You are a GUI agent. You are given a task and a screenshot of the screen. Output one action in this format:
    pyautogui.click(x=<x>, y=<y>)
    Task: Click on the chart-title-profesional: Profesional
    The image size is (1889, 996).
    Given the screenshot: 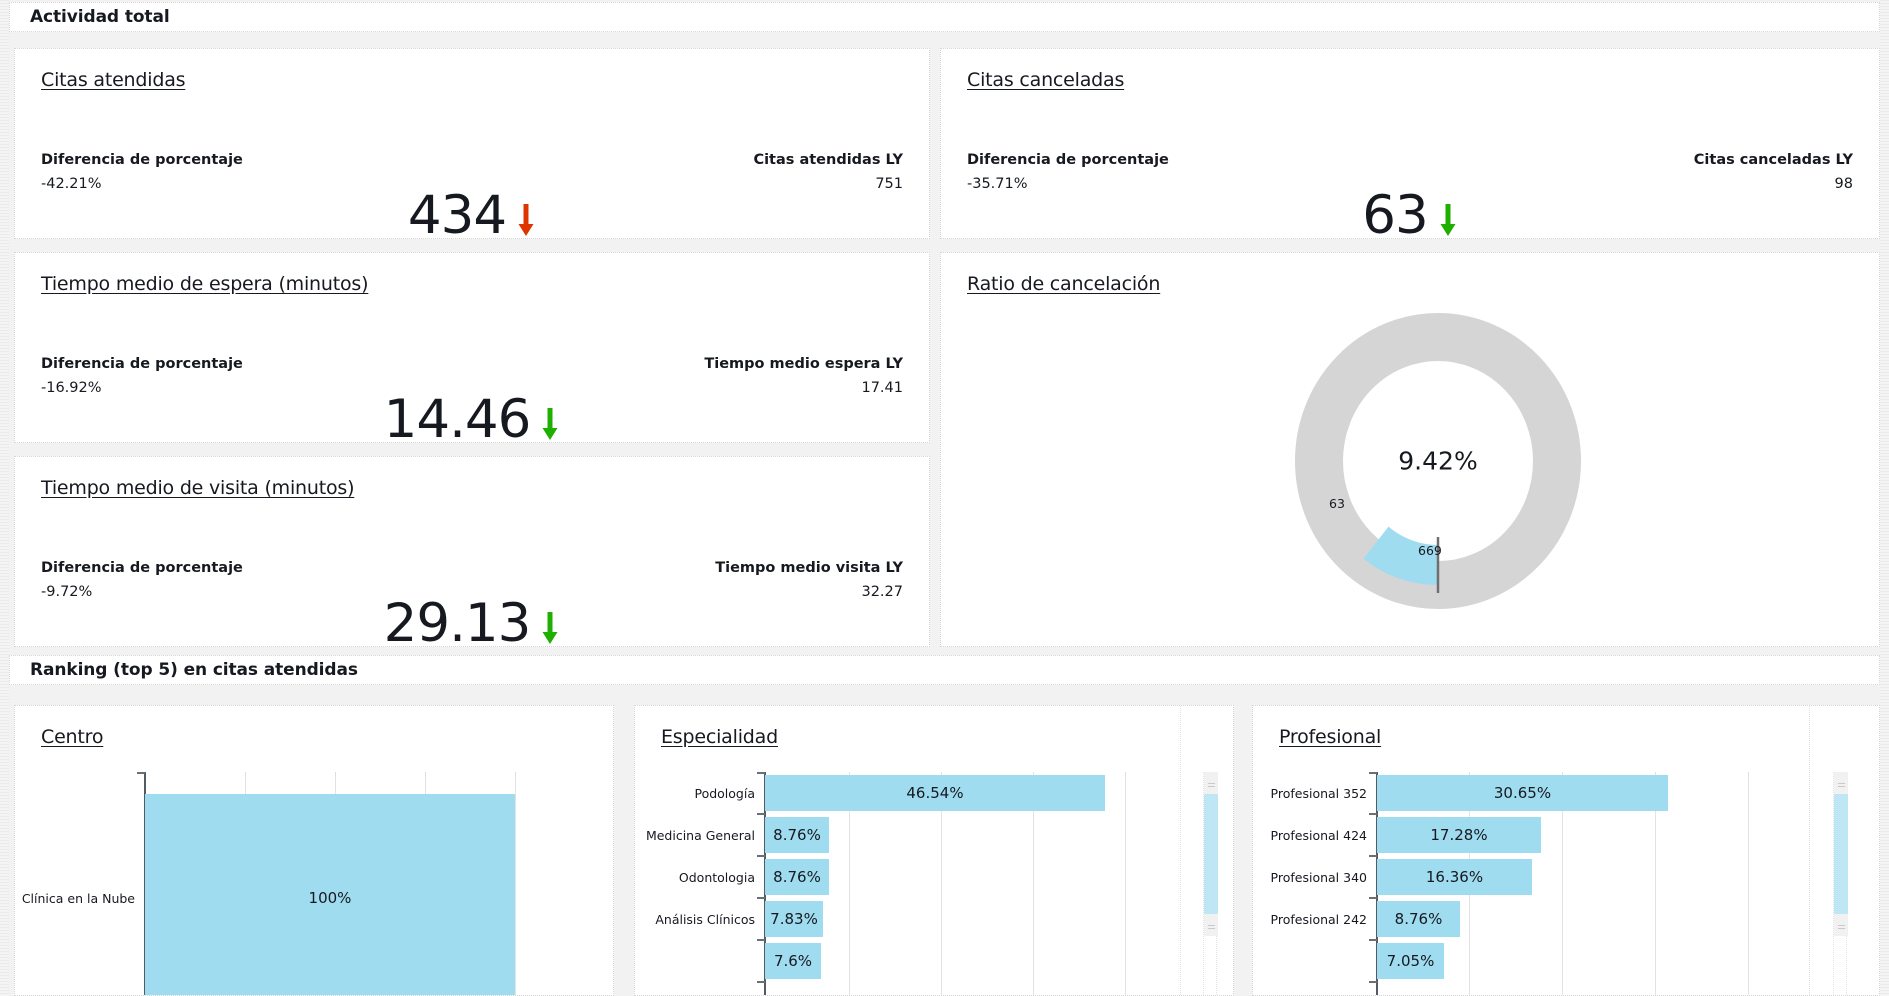 What is the action you would take?
    pyautogui.click(x=1330, y=737)
    